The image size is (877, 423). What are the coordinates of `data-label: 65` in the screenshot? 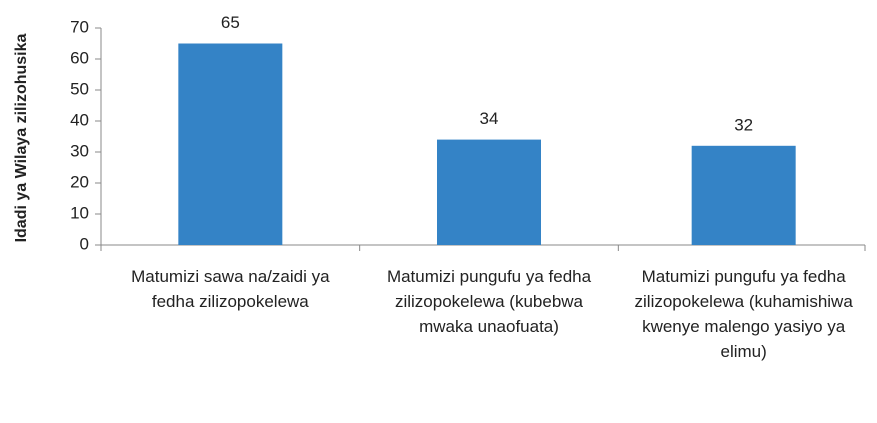 It's located at (230, 22).